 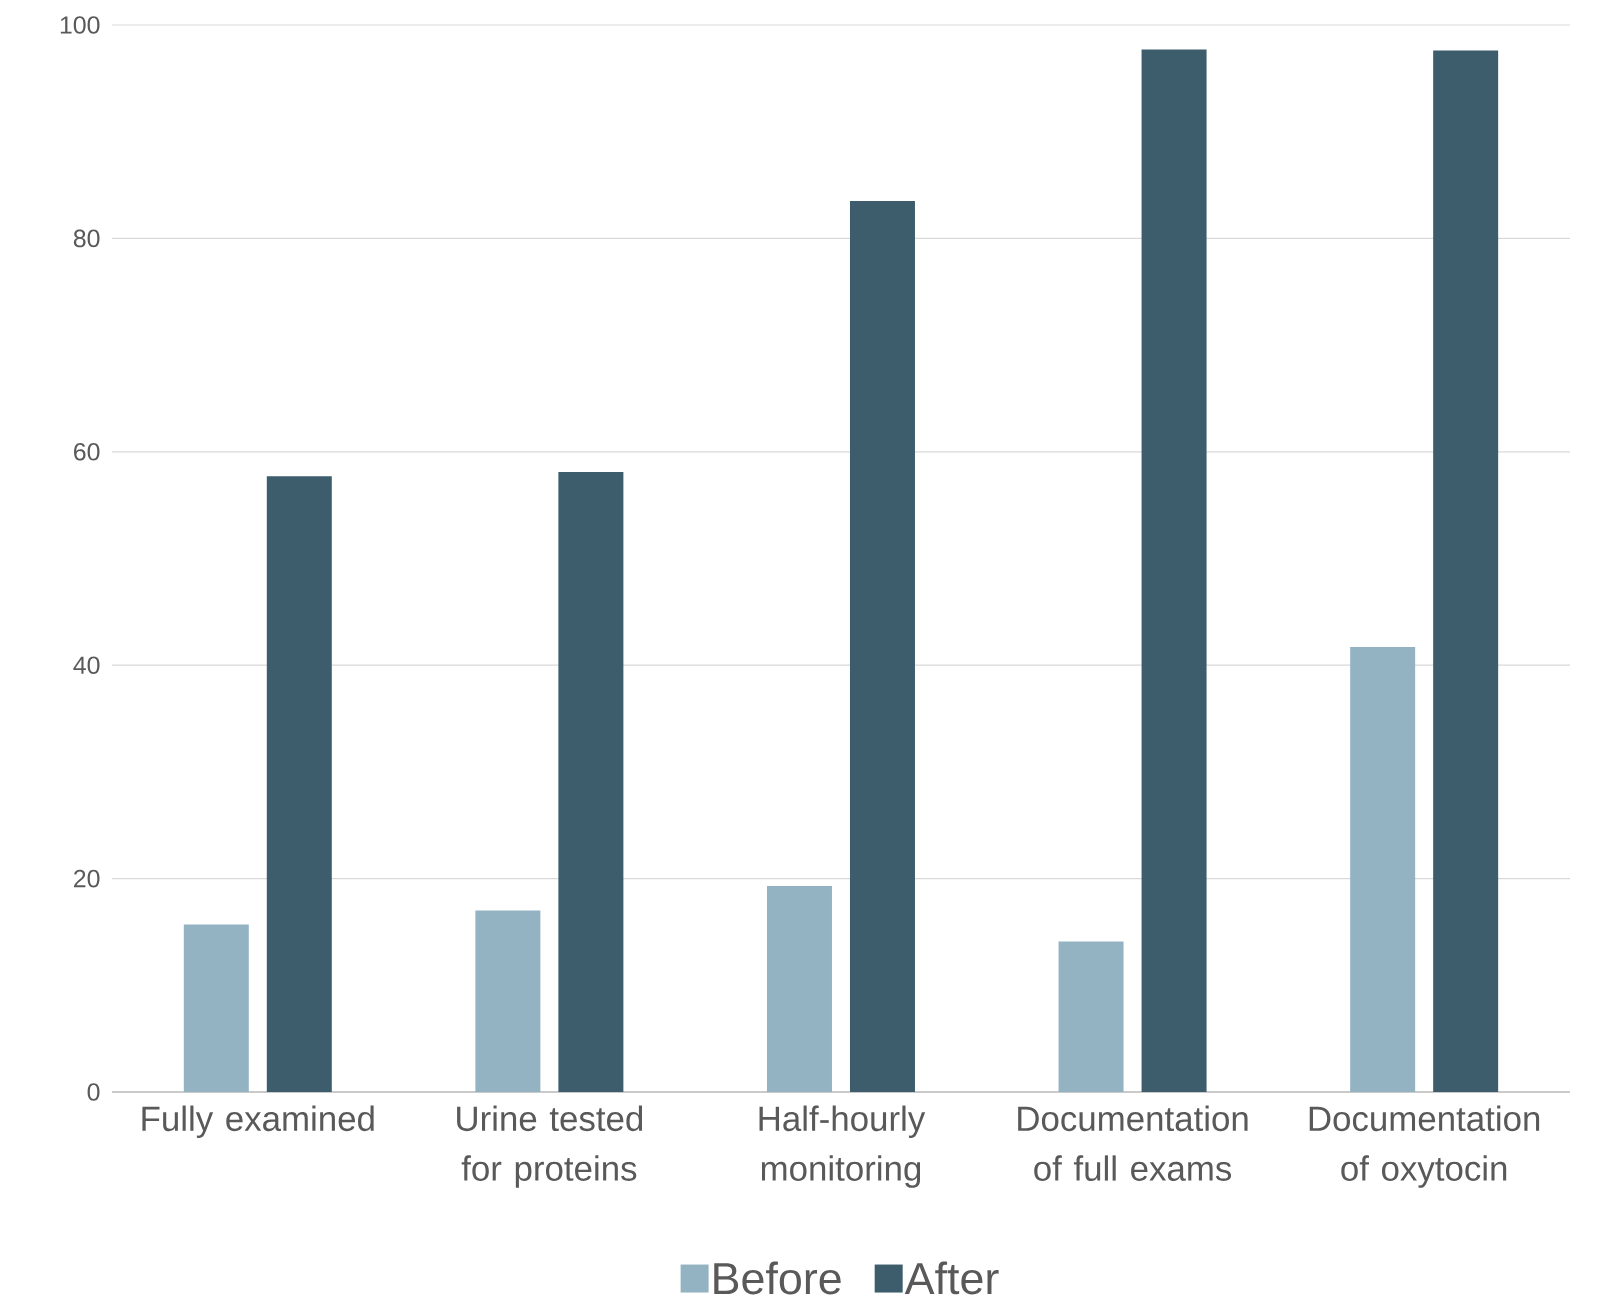 I want to click on y-tick-label: 40, so click(x=86, y=665).